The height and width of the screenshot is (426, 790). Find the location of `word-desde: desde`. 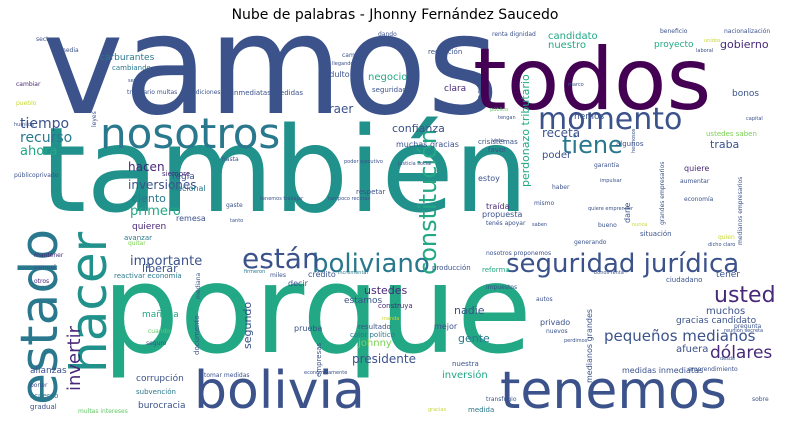

word-desde: desde is located at coordinates (728, 359).